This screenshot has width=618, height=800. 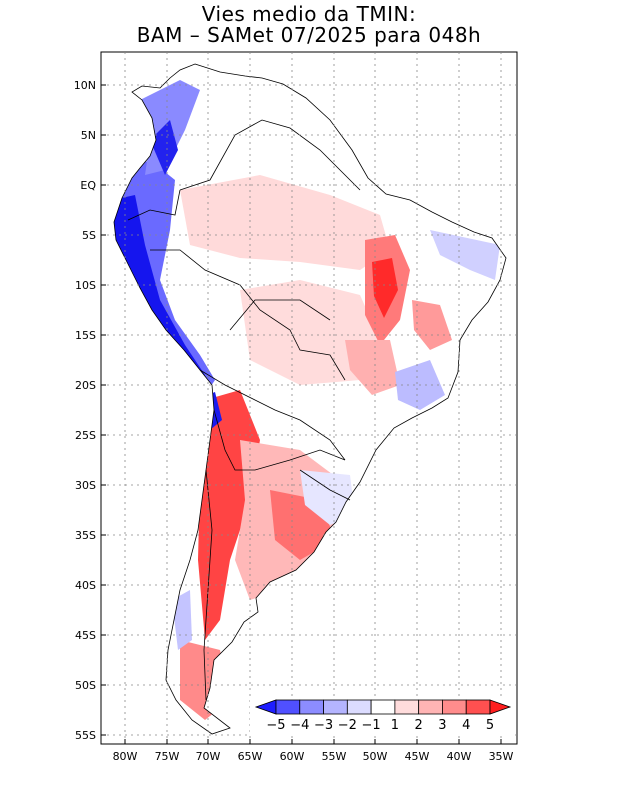 What do you see at coordinates (417, 756) in the screenshot?
I see `lon-label: 45W` at bounding box center [417, 756].